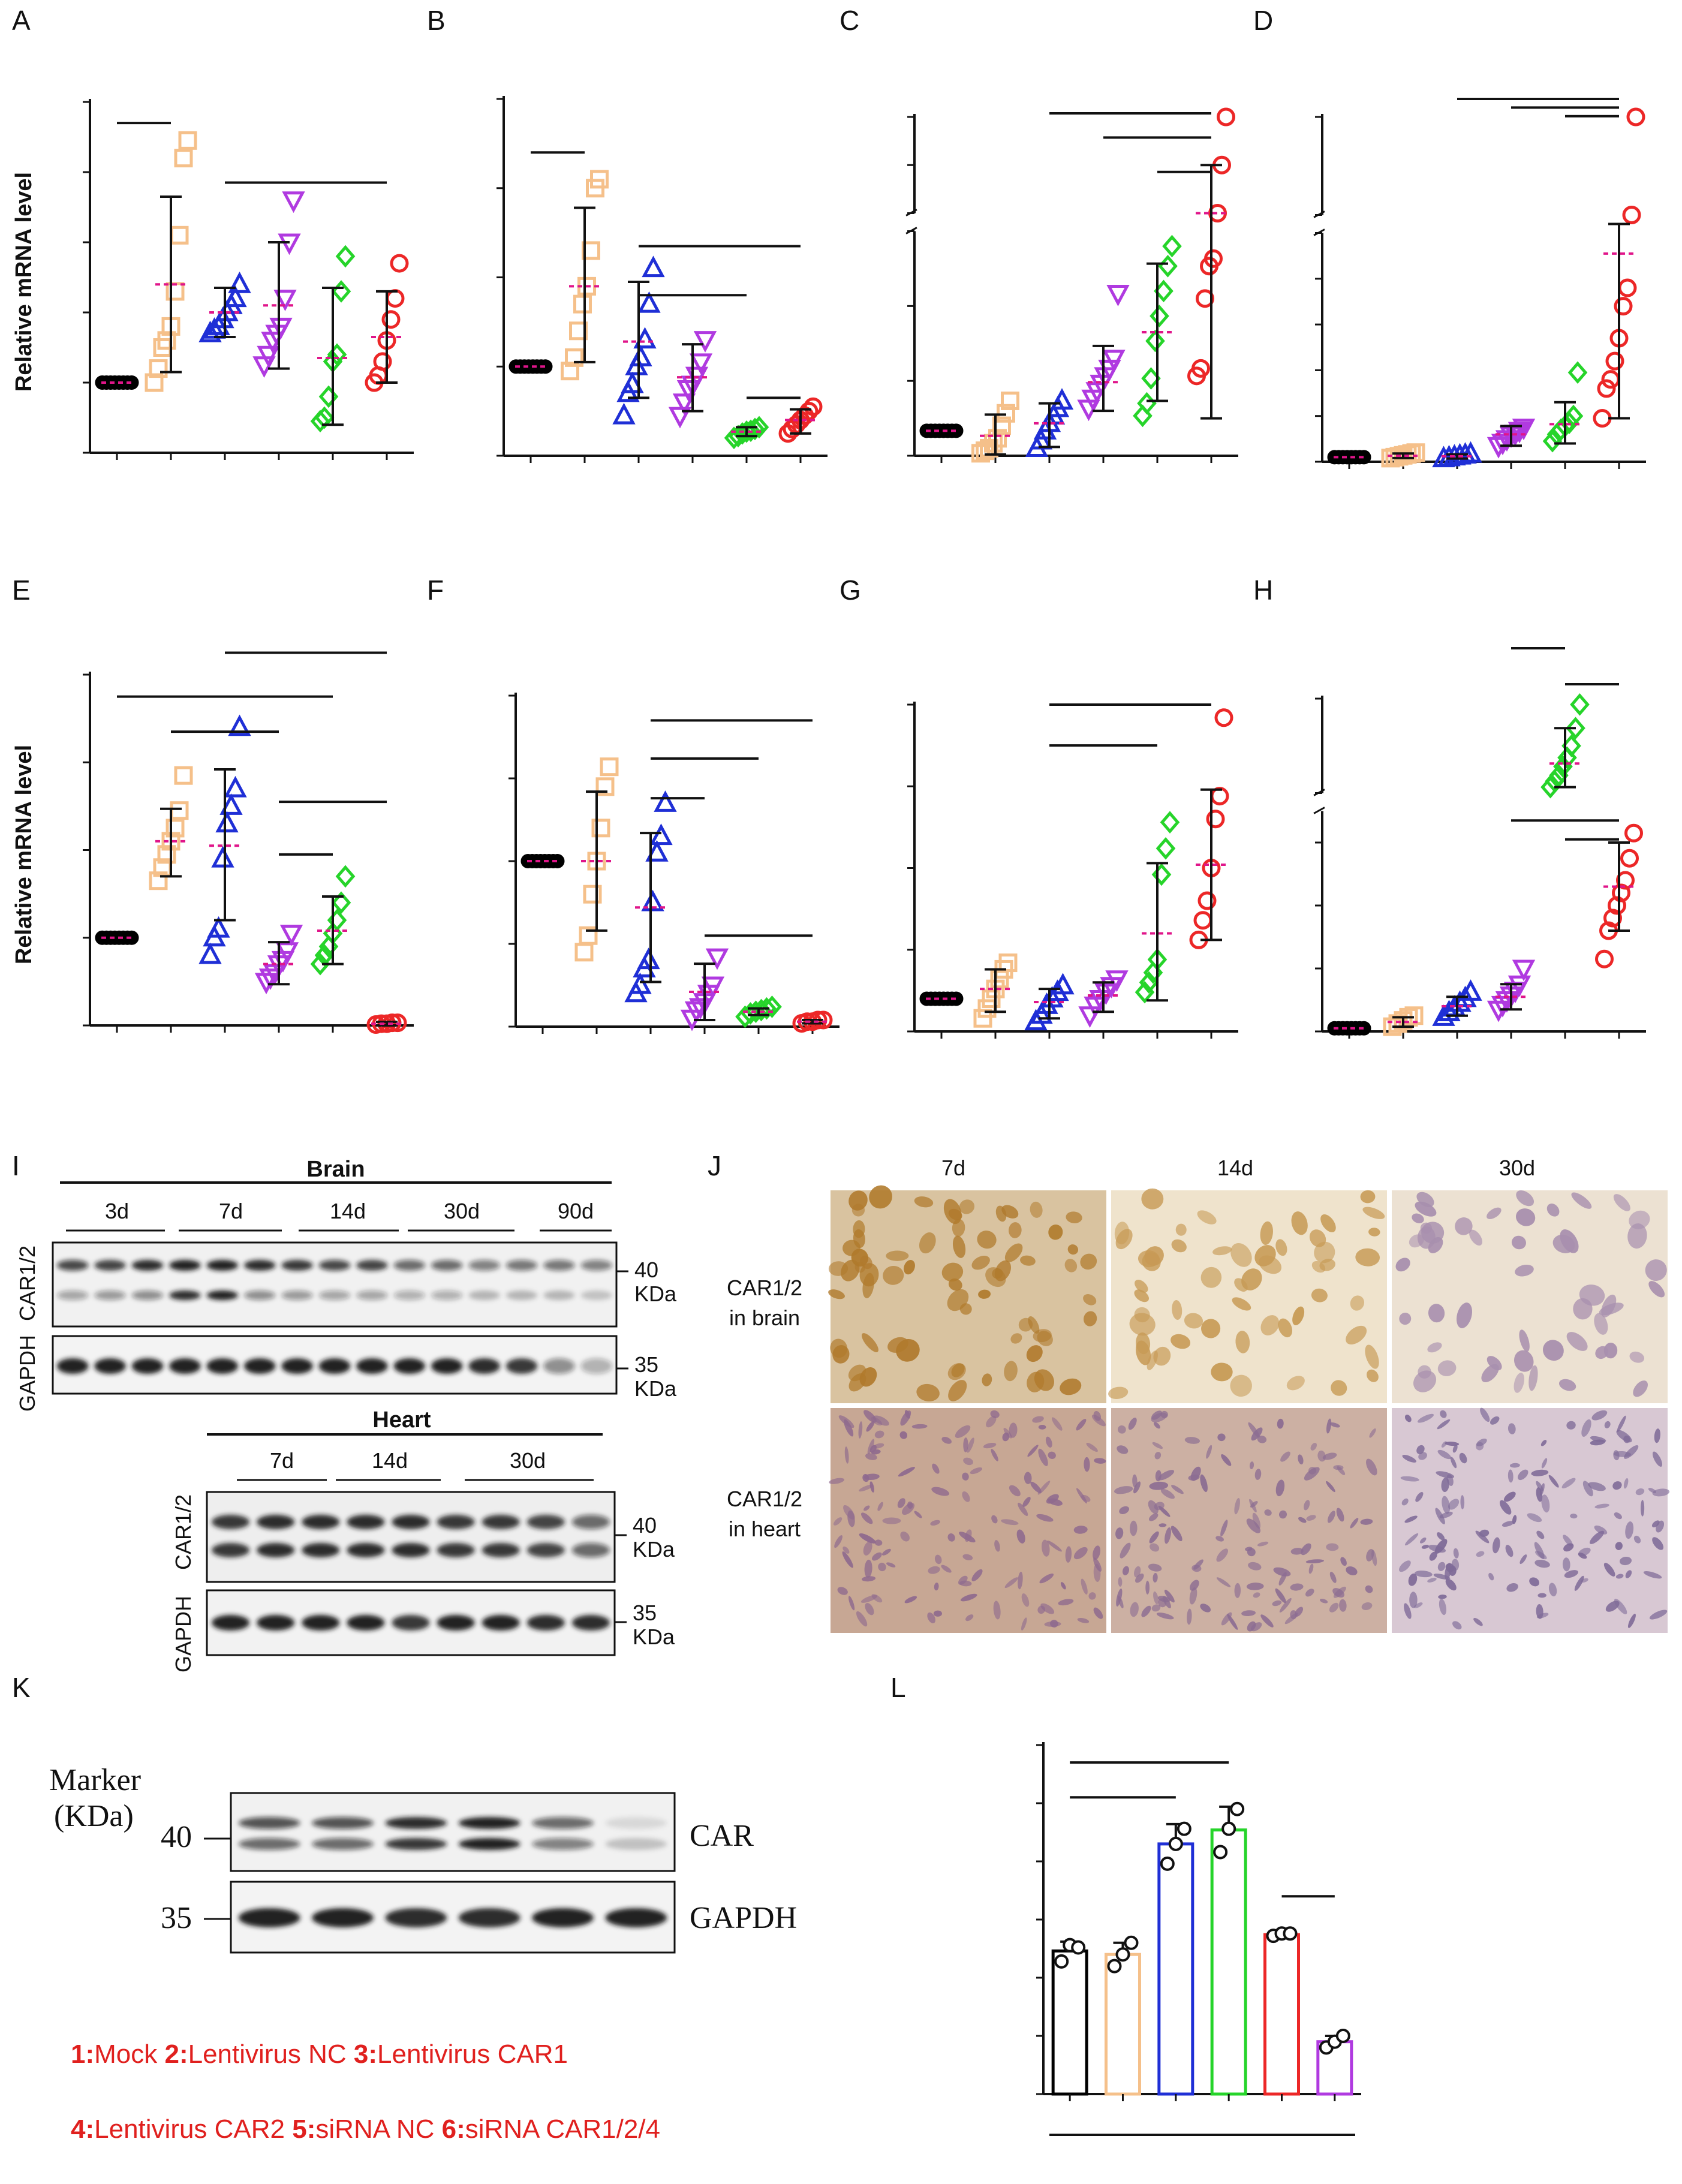 Image resolution: width=1682 pixels, height=2184 pixels. What do you see at coordinates (303, 2129) in the screenshot?
I see `k-key-5-num: 5:` at bounding box center [303, 2129].